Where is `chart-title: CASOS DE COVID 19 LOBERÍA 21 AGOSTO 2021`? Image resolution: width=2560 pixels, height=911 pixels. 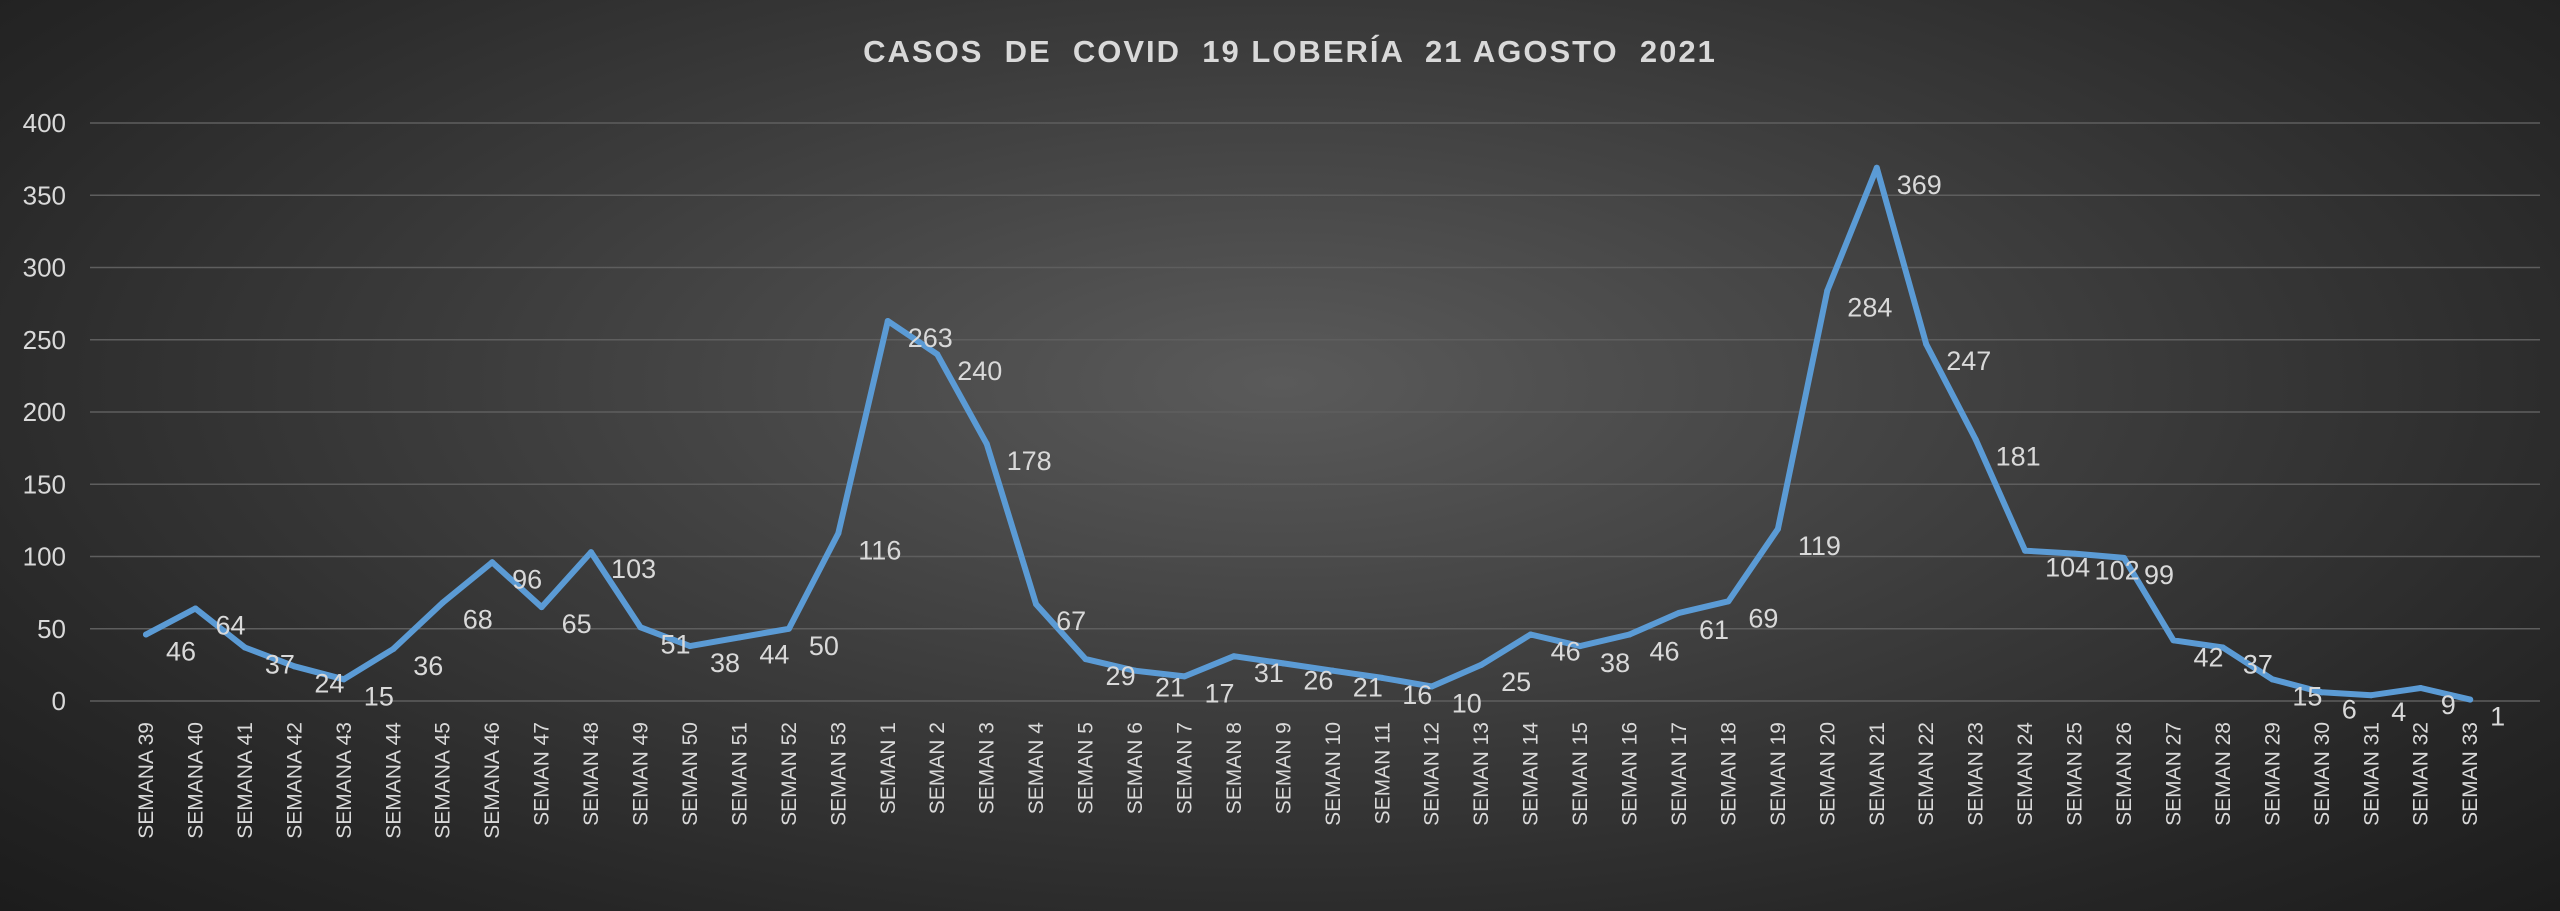
chart-title: CASOS DE COVID 19 LOBERÍA 21 AGOSTO 2021 is located at coordinates (1290, 51).